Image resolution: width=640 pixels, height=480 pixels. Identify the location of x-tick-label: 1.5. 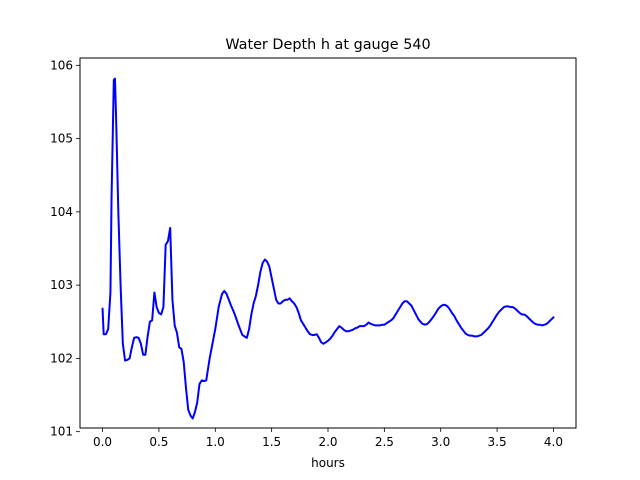
(271, 442).